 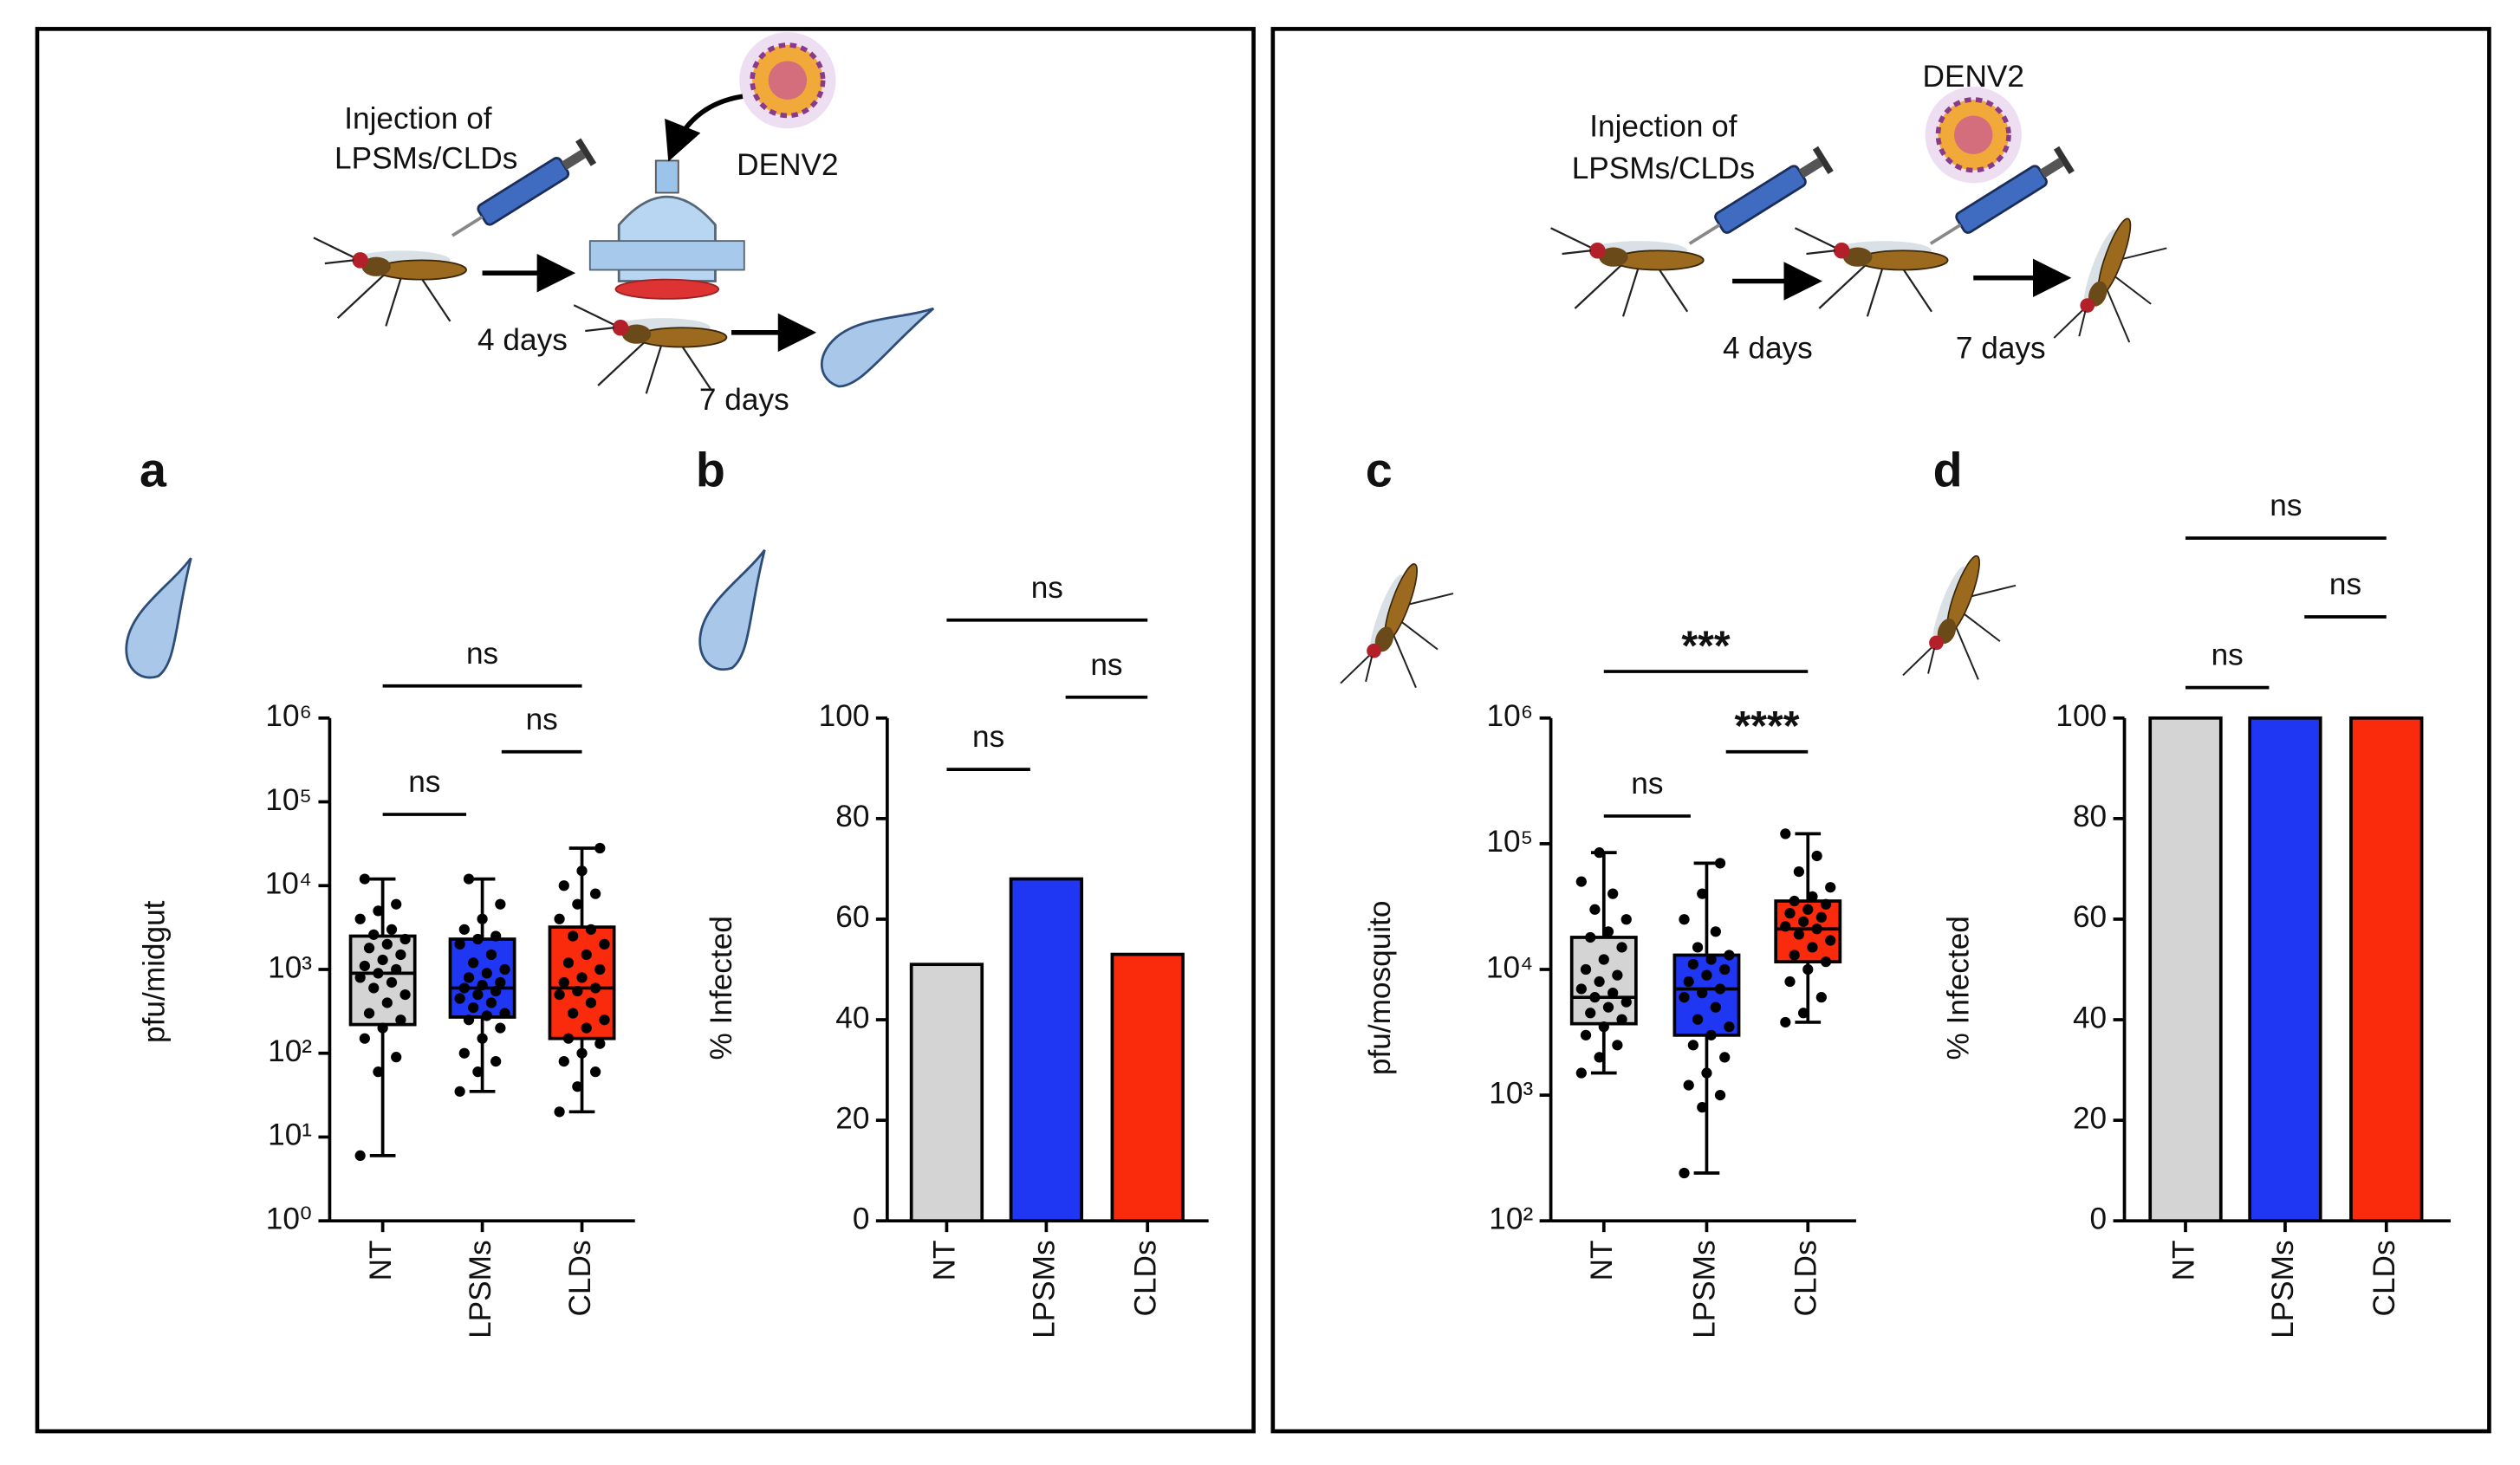 I want to click on virus-icon, so click(x=787, y=80).